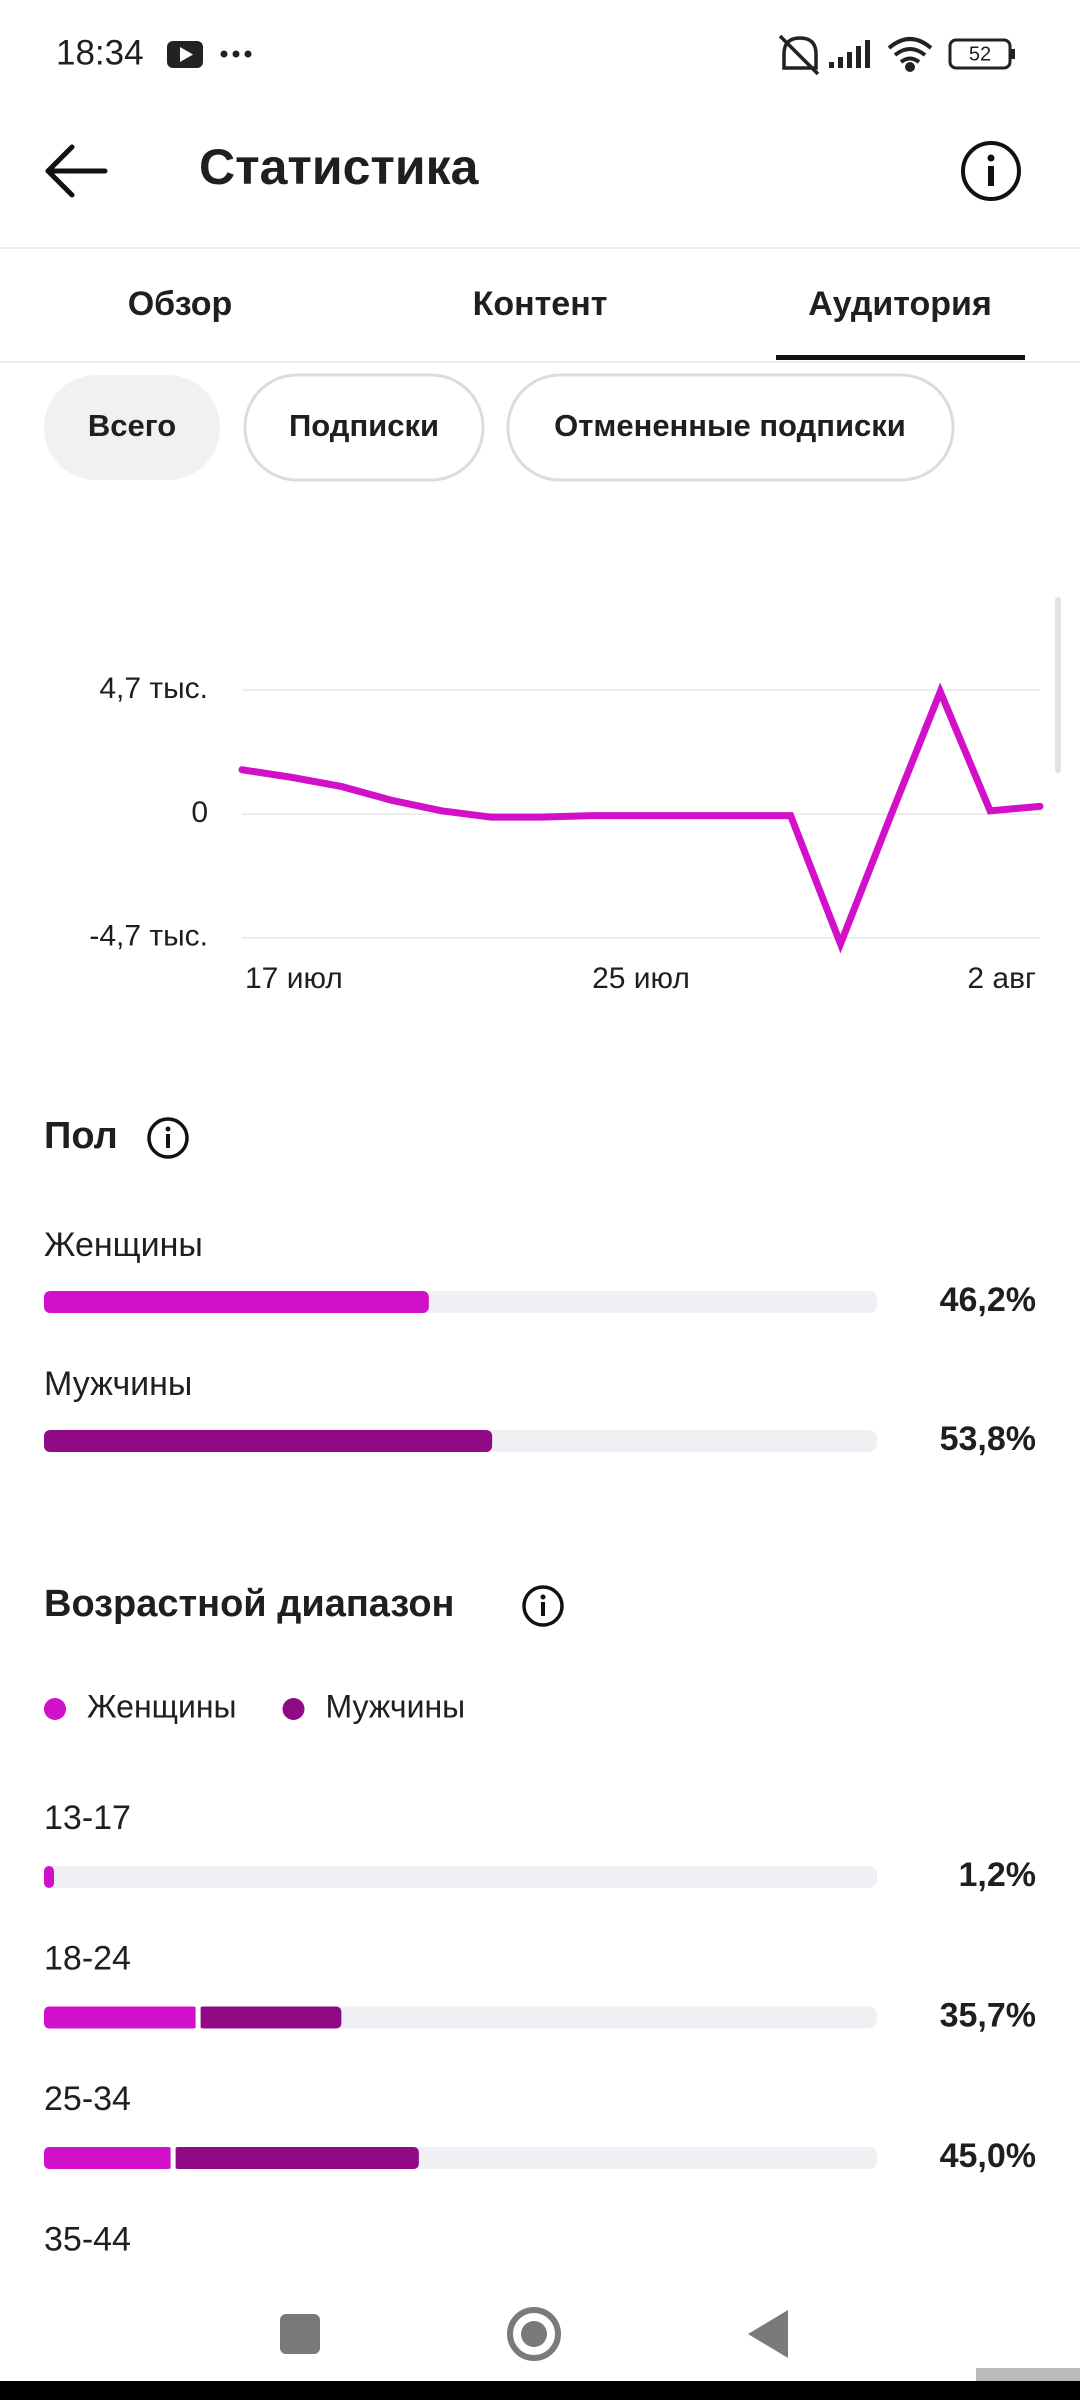 The image size is (1080, 2400). Describe the element at coordinates (249, 1604) in the screenshot. I see `section-title: Возрастной диапазон` at that location.